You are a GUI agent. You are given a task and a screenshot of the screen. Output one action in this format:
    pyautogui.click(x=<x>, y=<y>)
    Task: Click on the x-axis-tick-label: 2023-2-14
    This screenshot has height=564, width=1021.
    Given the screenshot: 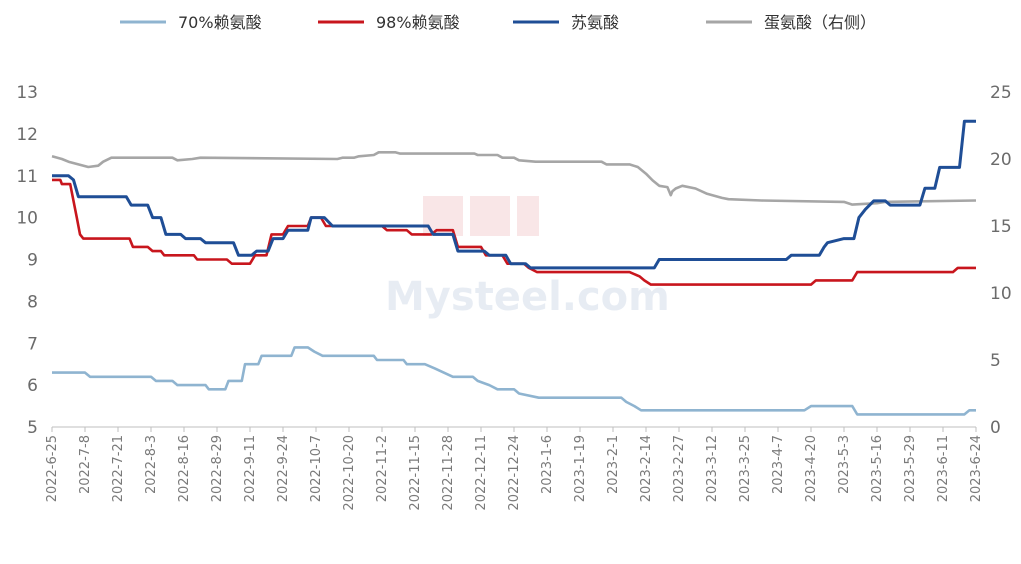 What is the action you would take?
    pyautogui.click(x=646, y=468)
    